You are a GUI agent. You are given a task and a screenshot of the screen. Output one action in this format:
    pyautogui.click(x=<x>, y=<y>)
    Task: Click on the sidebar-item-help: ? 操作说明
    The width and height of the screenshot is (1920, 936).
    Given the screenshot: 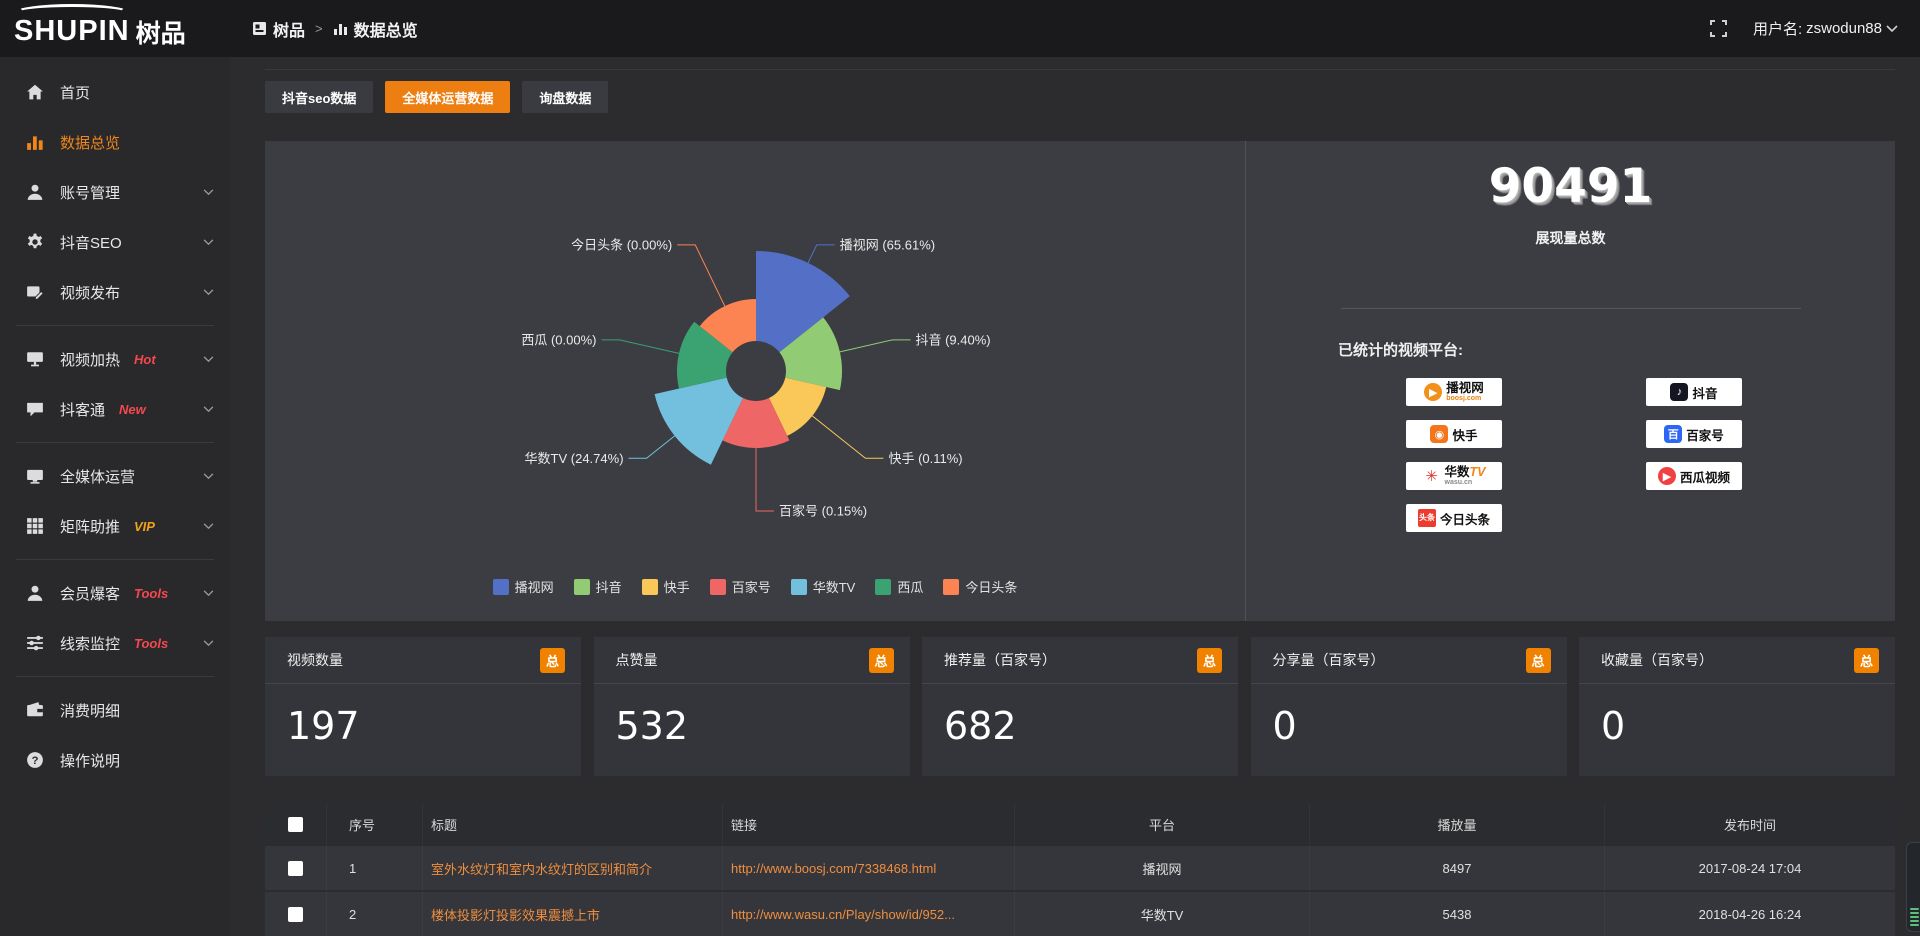 What is the action you would take?
    pyautogui.click(x=115, y=760)
    